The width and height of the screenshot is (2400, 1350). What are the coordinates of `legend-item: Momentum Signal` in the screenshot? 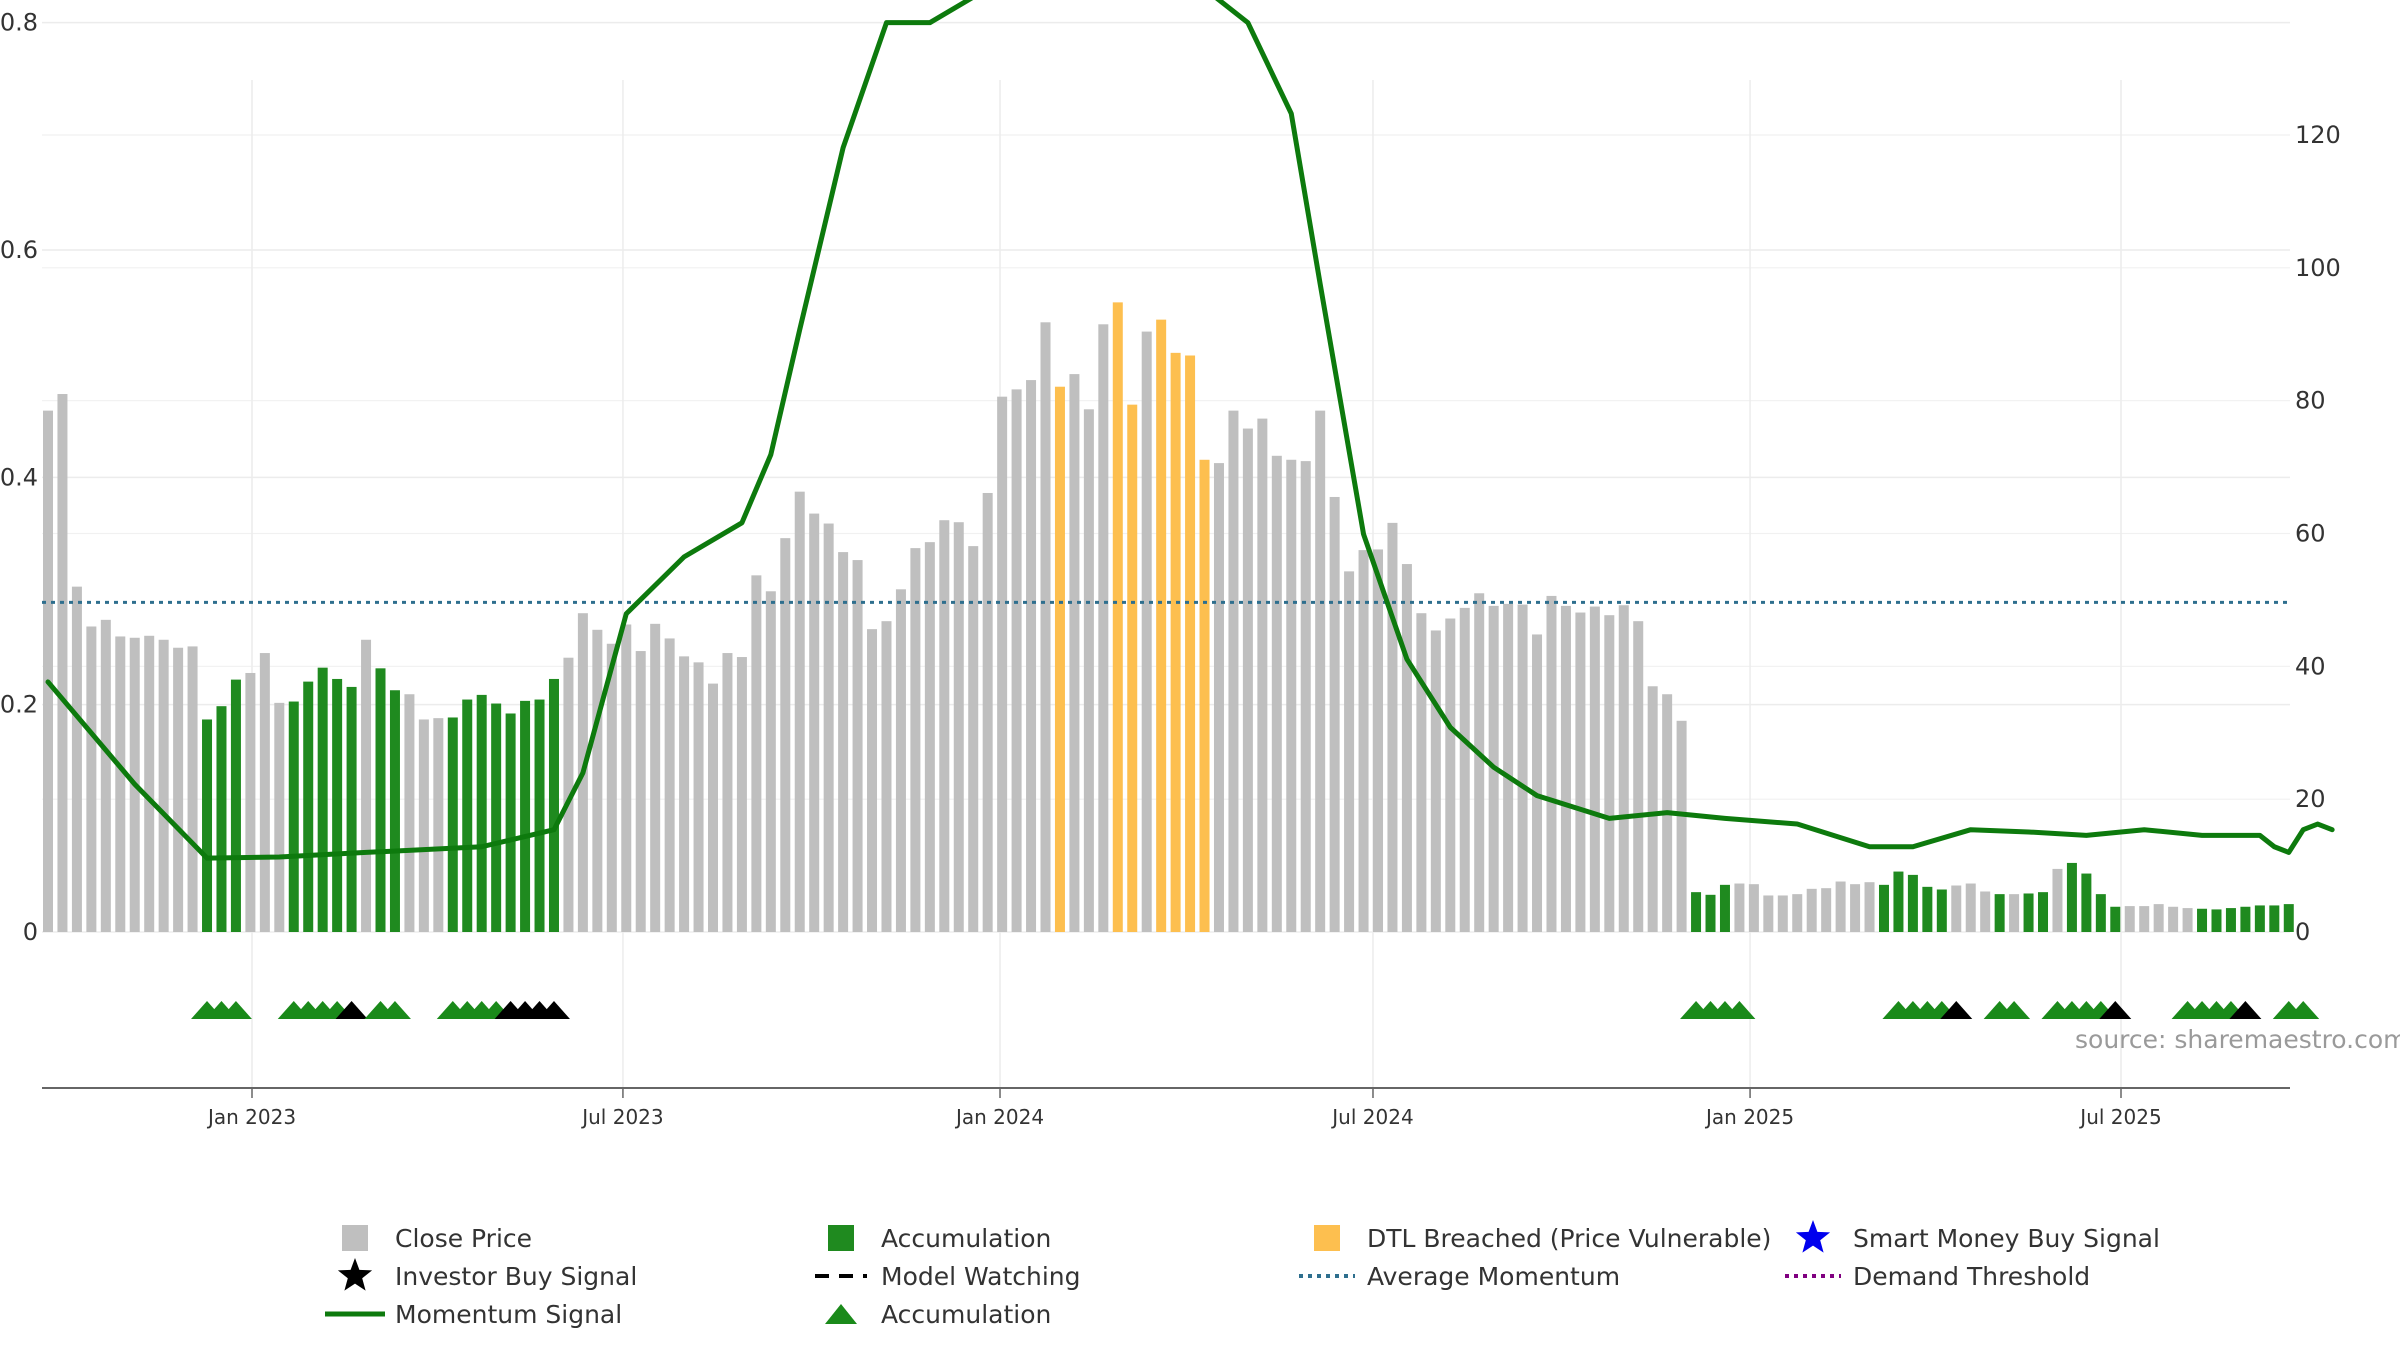 It's located at (473, 1314).